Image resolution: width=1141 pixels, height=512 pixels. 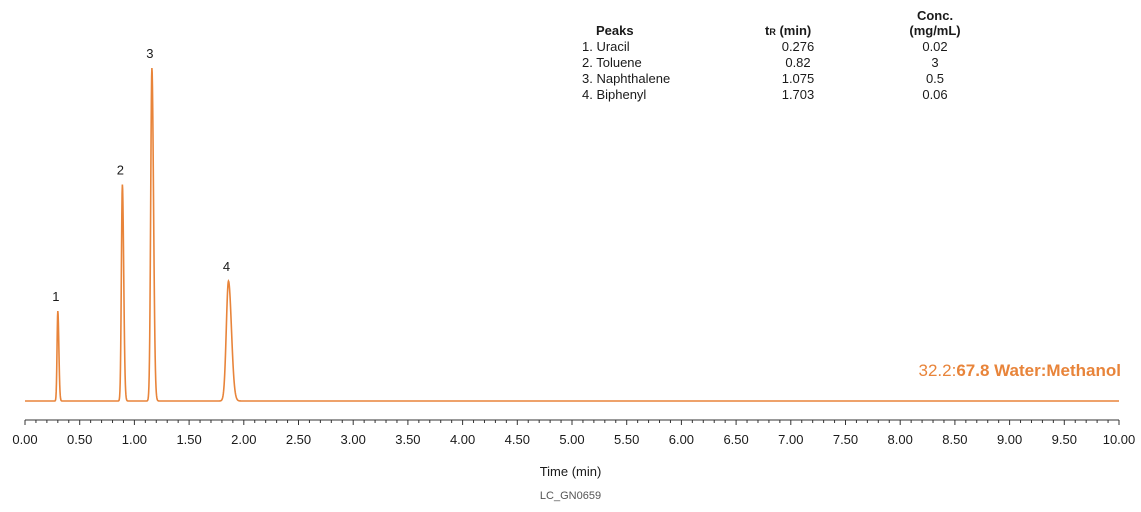 I want to click on x-tick-label: 0.50, so click(x=79, y=439).